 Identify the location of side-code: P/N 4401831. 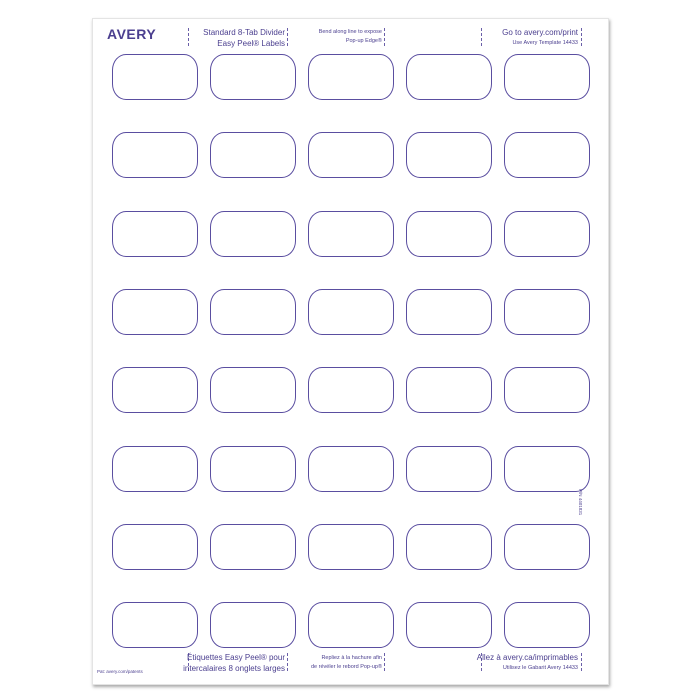
(580, 502).